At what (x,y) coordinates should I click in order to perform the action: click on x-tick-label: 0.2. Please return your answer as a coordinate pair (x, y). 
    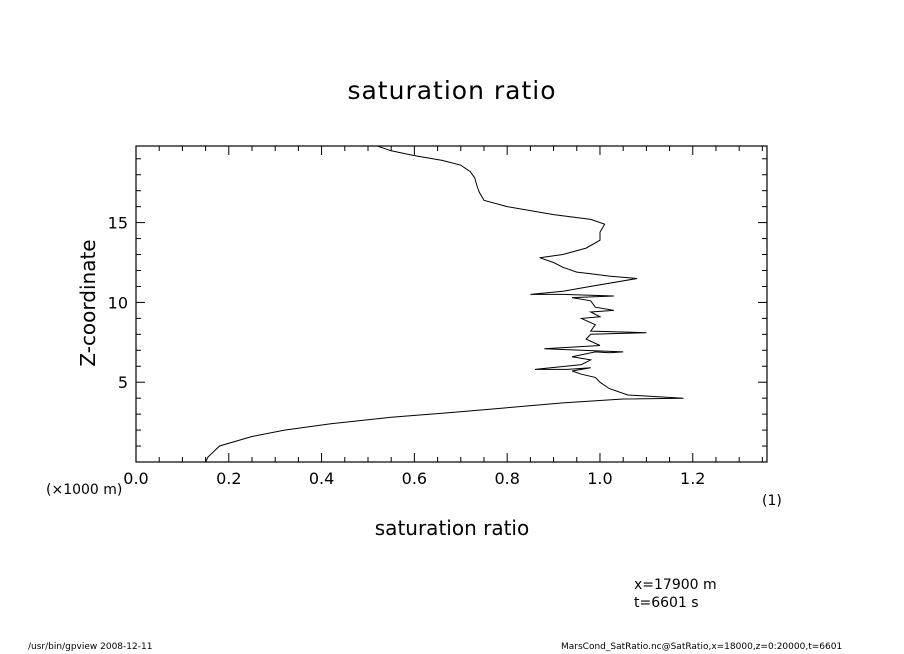
    Looking at the image, I should click on (228, 478).